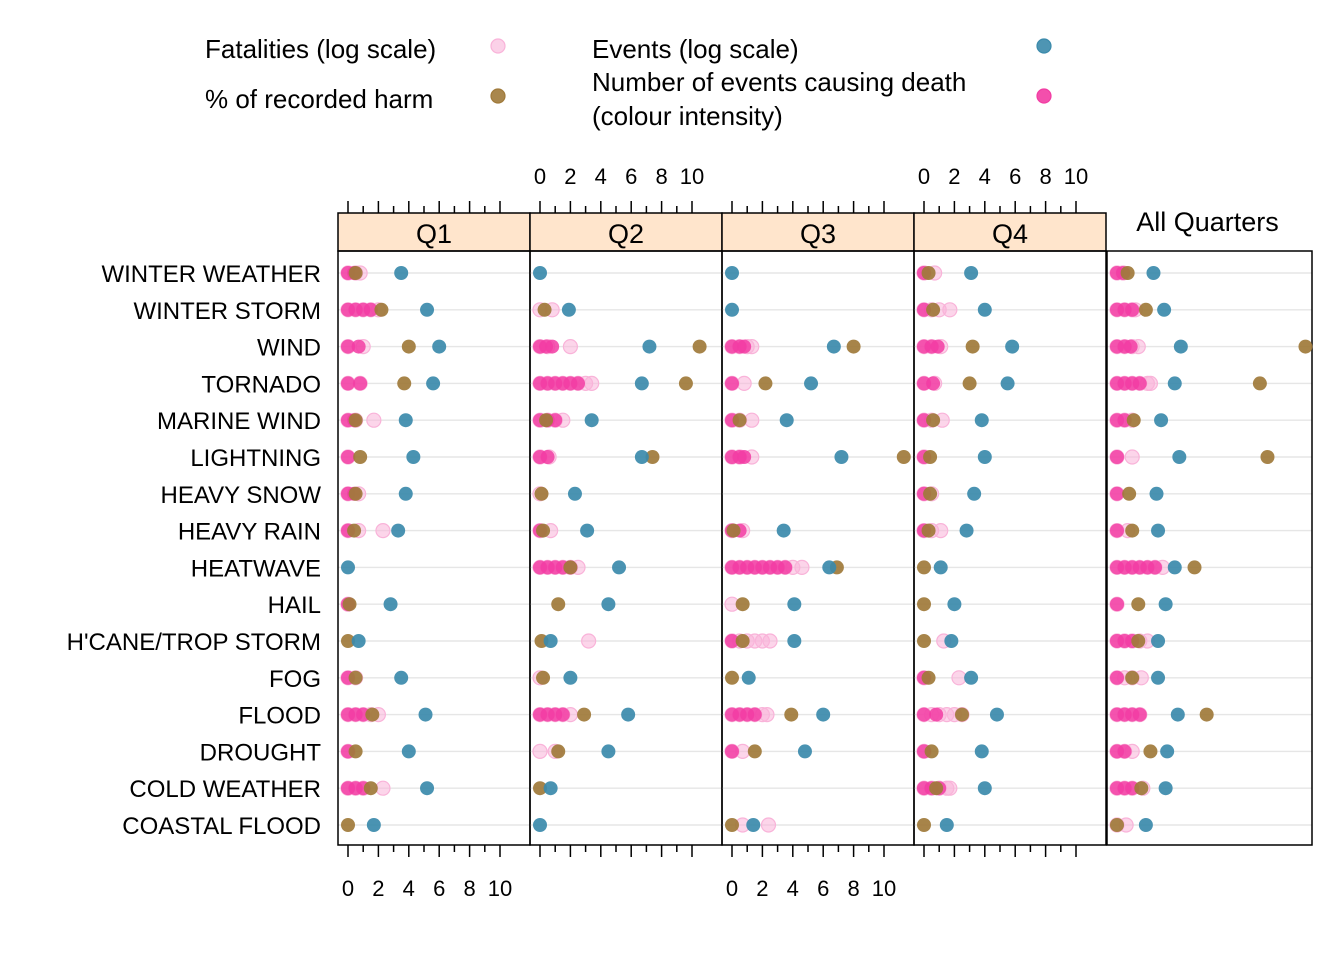 The height and width of the screenshot is (960, 1344). I want to click on row-cold-weather, so click(387, 788).